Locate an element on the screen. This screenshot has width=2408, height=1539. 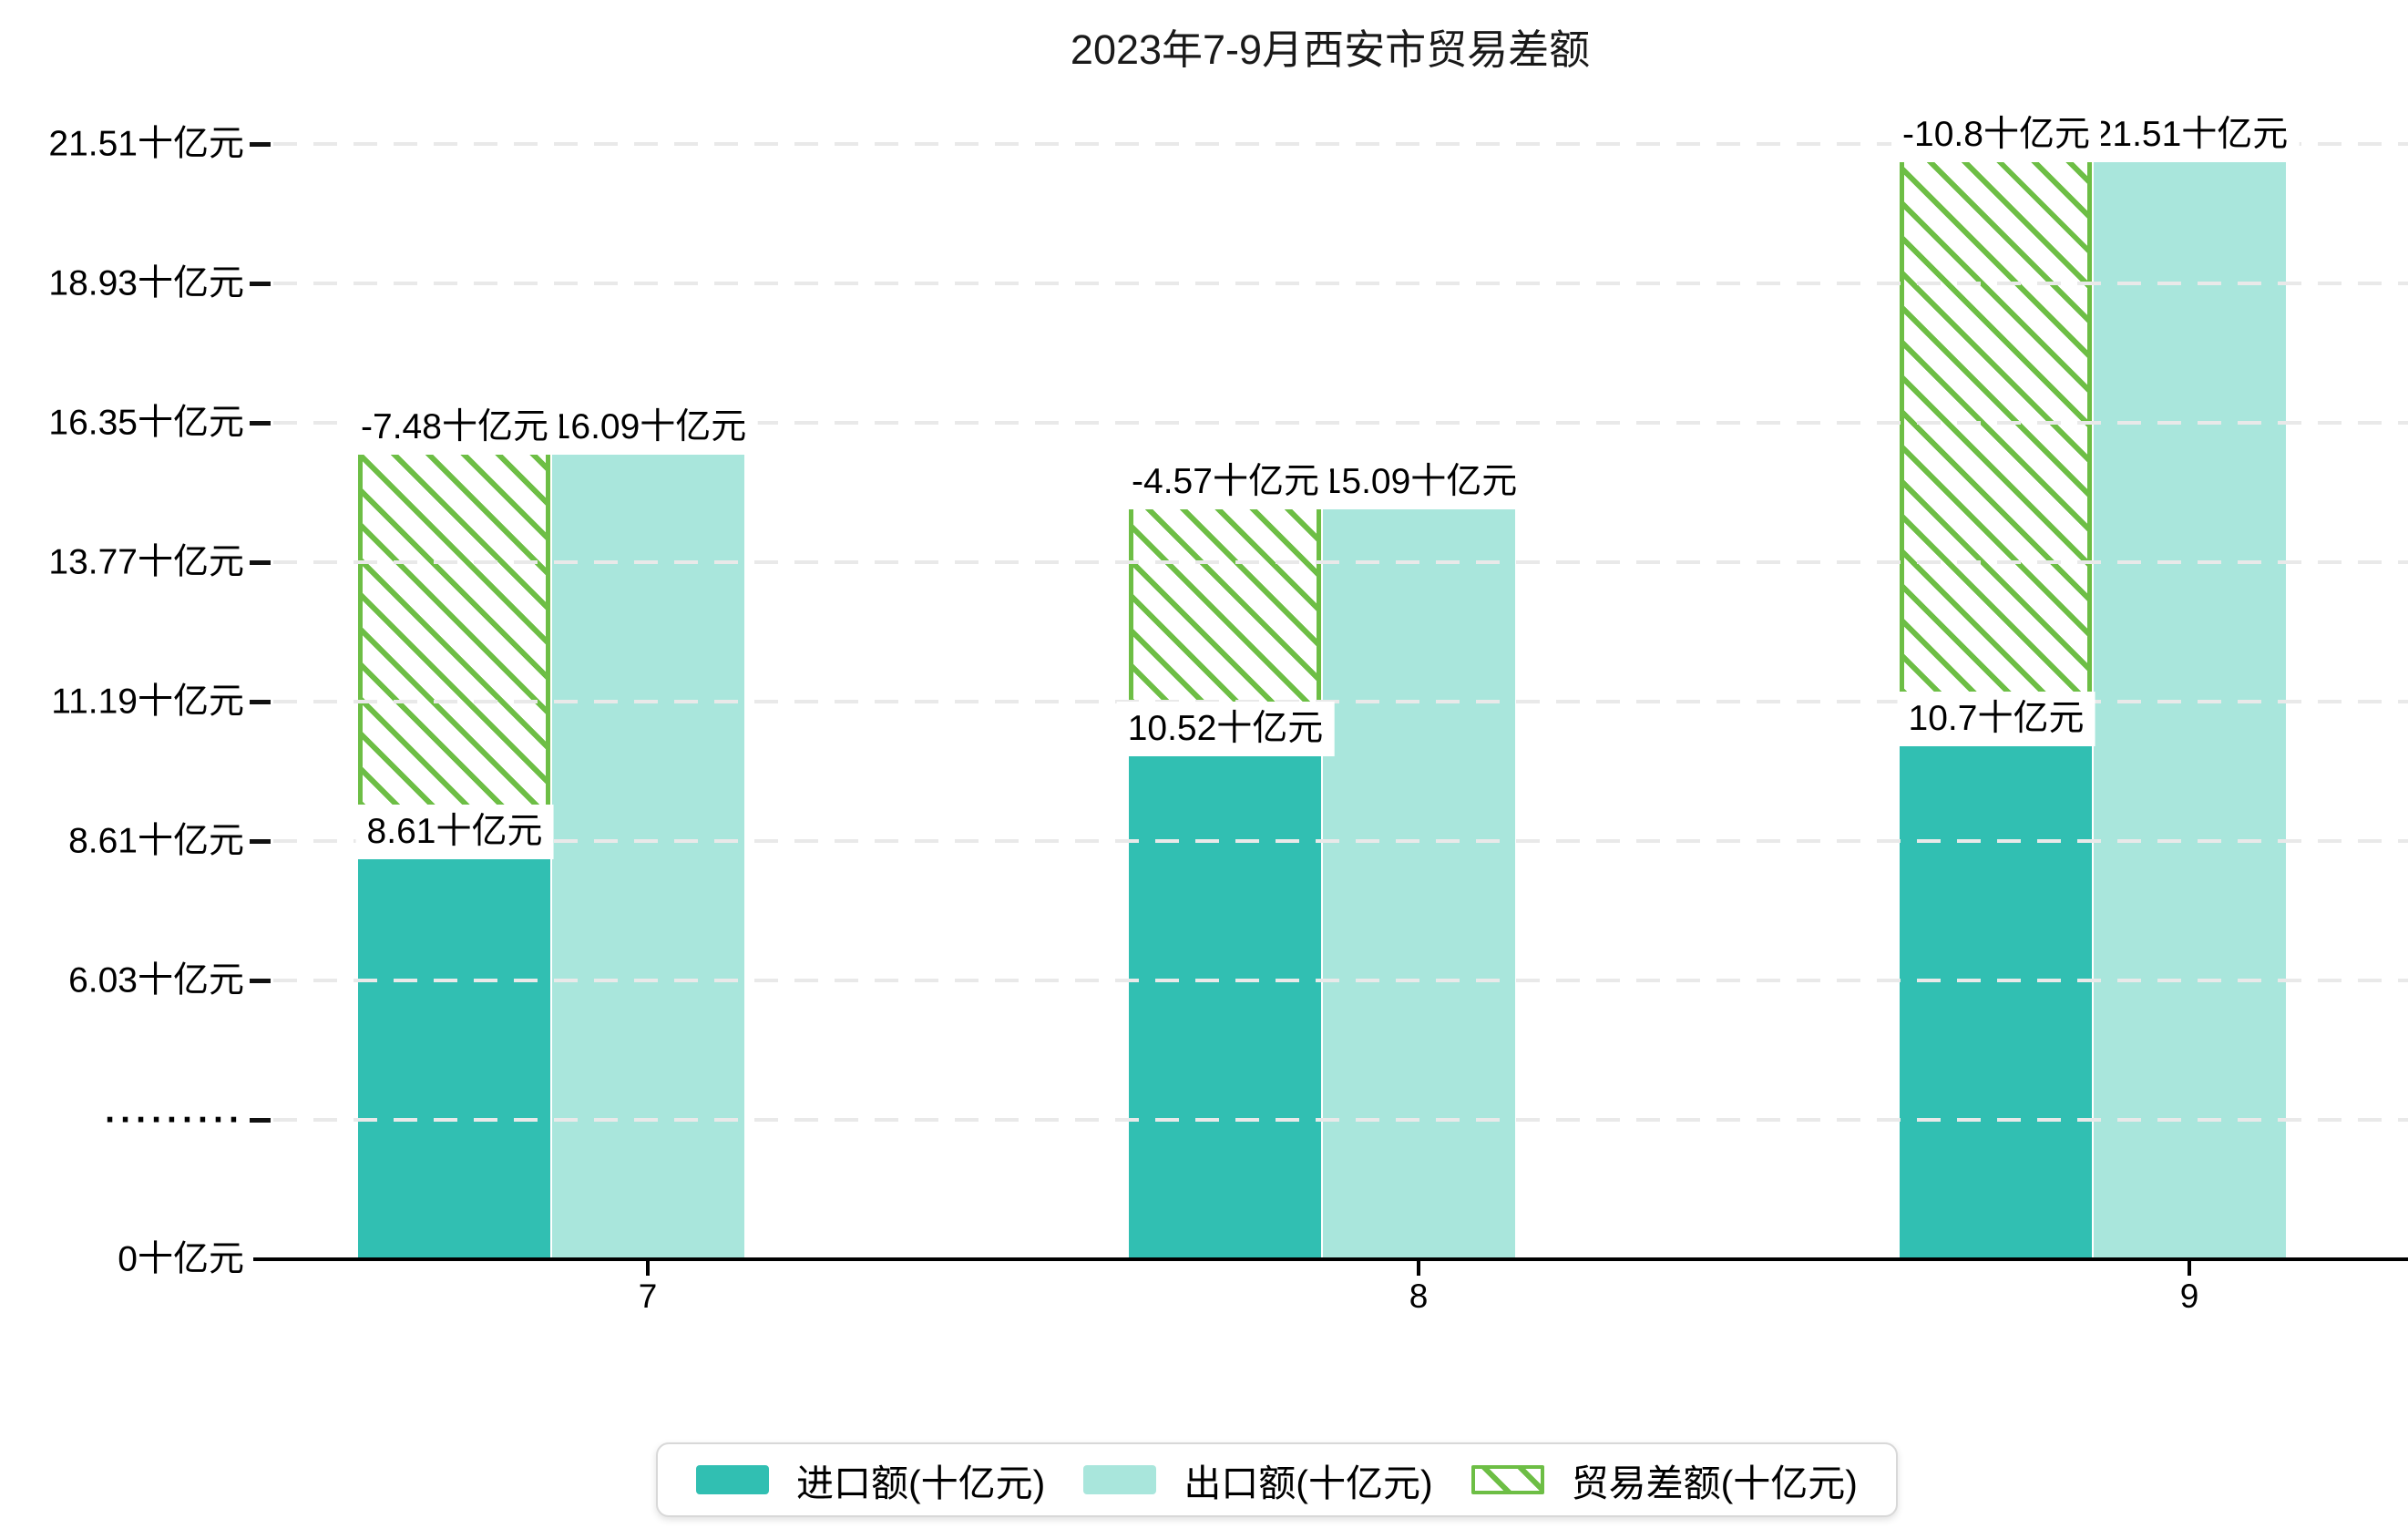
legend-item-trade-balance: 贸易差额(十亿元) is located at coordinates (1664, 1480).